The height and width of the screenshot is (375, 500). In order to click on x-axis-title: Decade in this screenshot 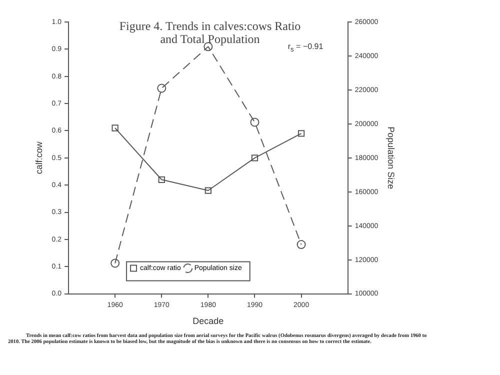, I will do `click(208, 321)`.